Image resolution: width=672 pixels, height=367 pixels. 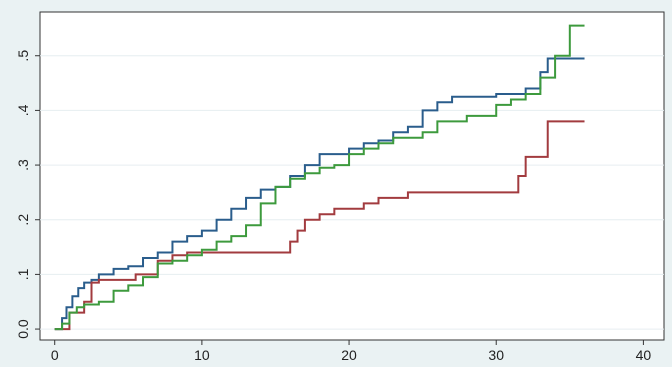 I want to click on y-tick-label: .4, so click(x=23, y=110).